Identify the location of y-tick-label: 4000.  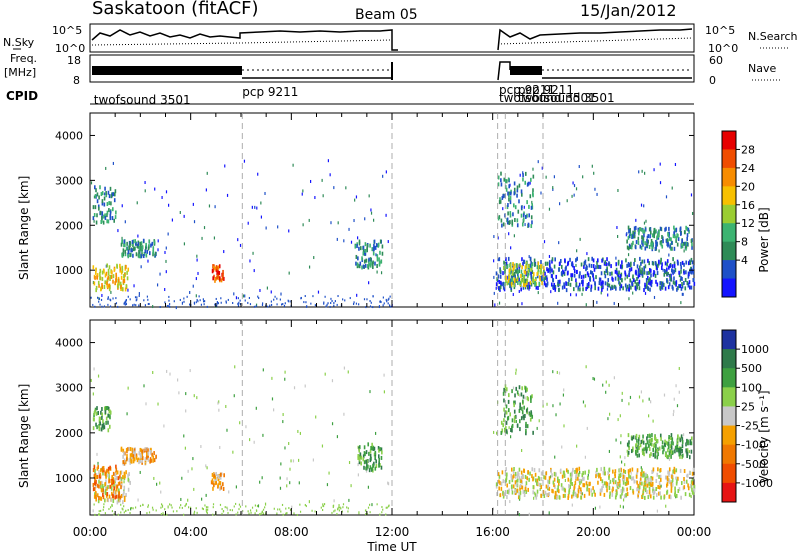
(69, 135).